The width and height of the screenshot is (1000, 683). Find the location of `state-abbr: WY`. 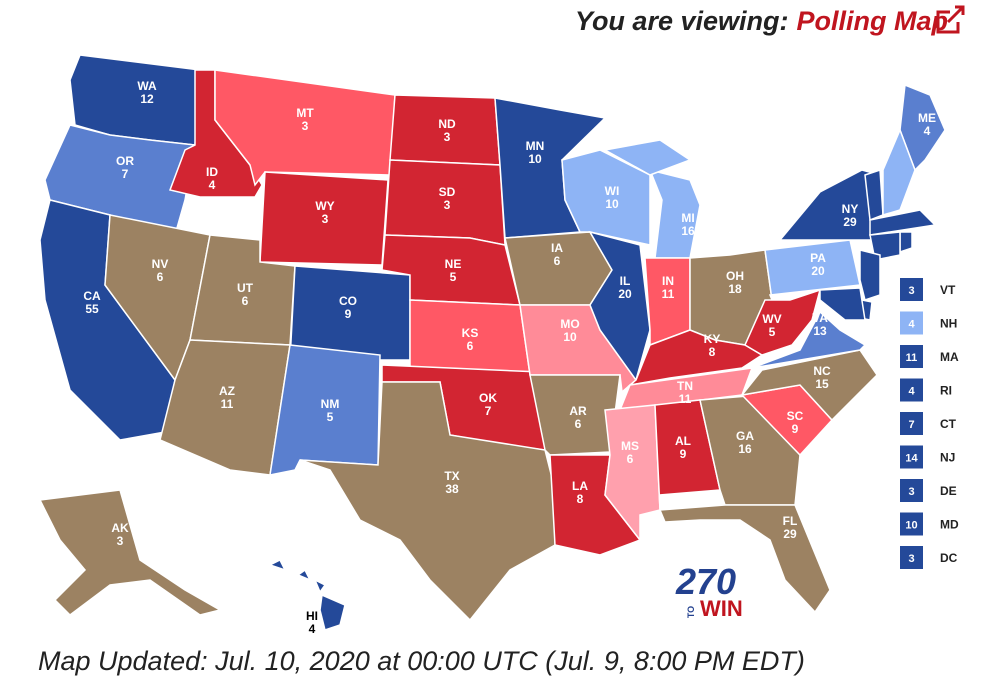

state-abbr: WY is located at coordinates (324, 206).